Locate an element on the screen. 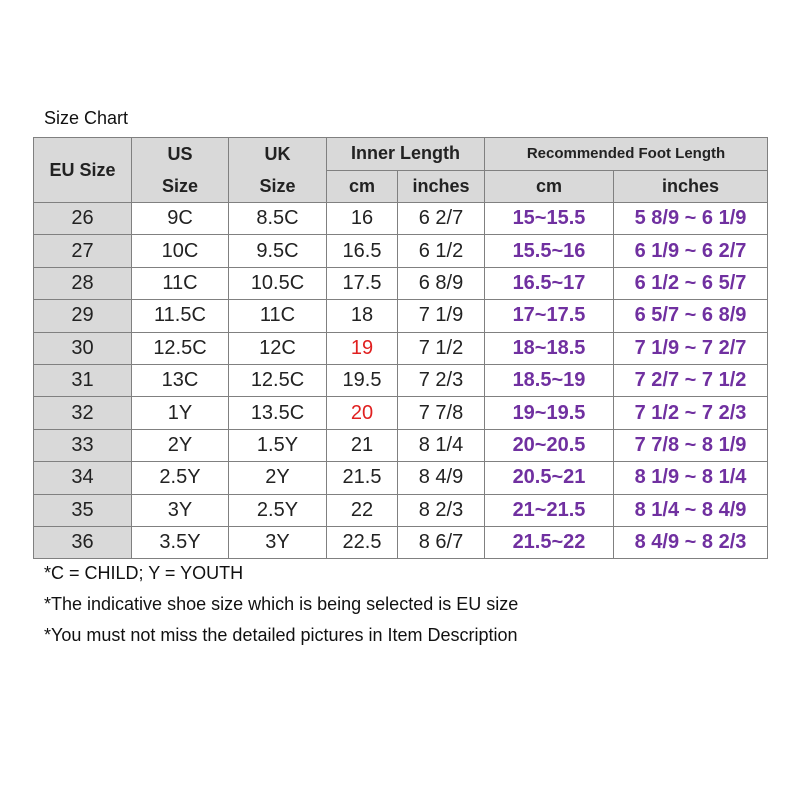  table-cell: 22 is located at coordinates (362, 510).